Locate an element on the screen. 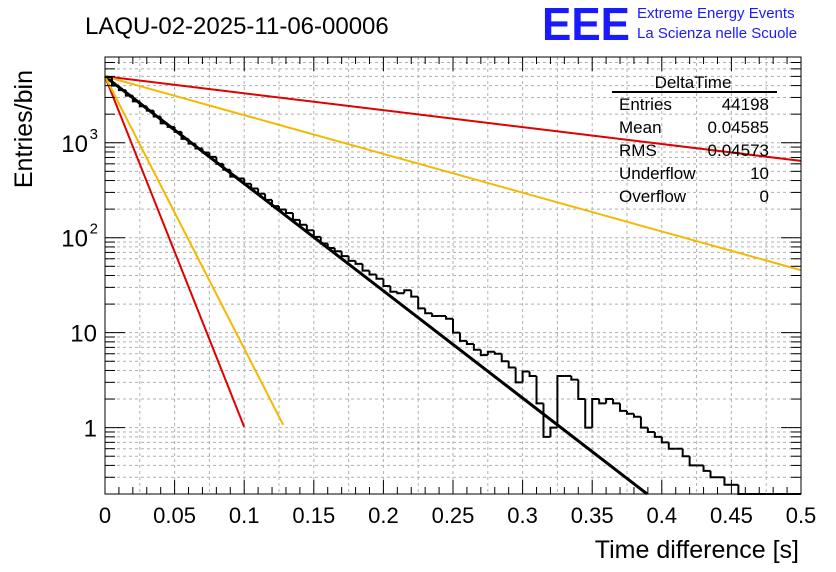  stats-row-label: Entries is located at coordinates (645, 104).